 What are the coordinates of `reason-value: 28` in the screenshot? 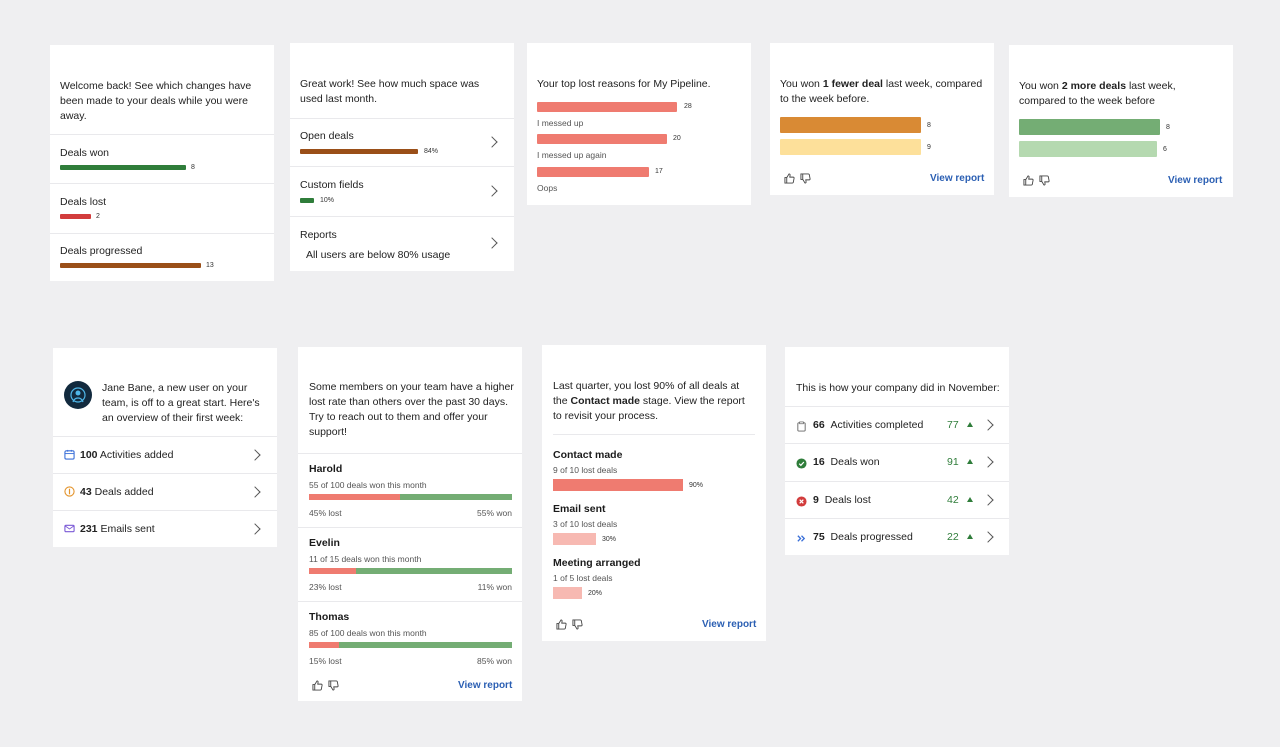 It's located at (688, 106).